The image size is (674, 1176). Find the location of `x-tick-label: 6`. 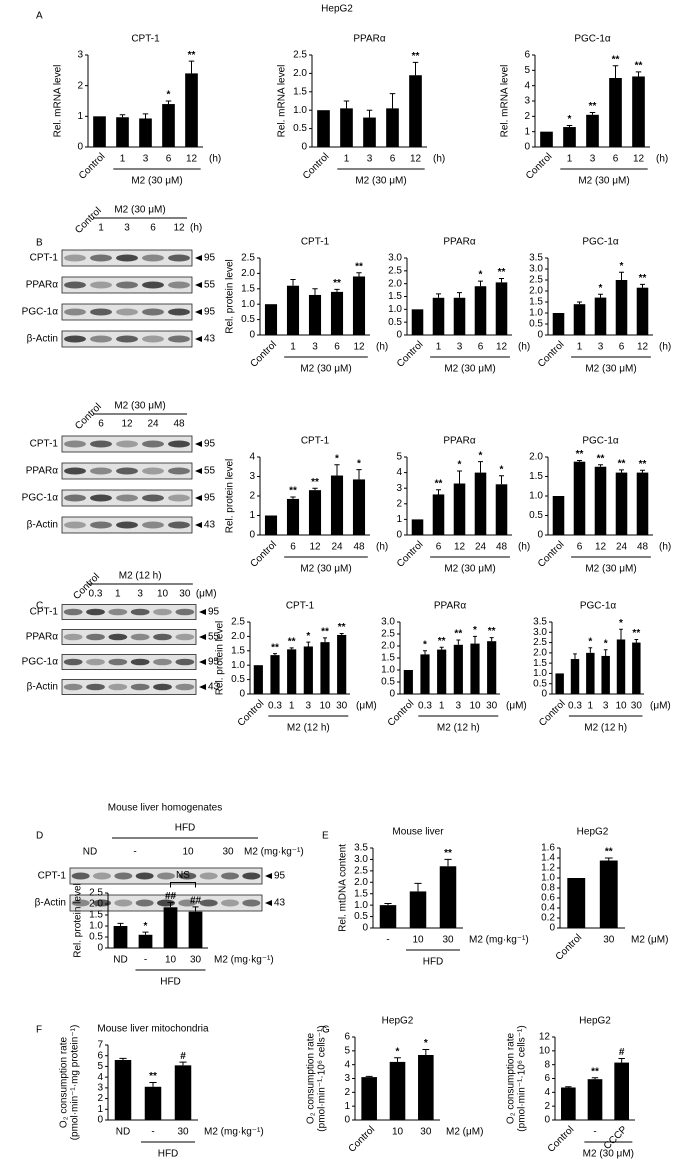

x-tick-label: 6 is located at coordinates (616, 159).